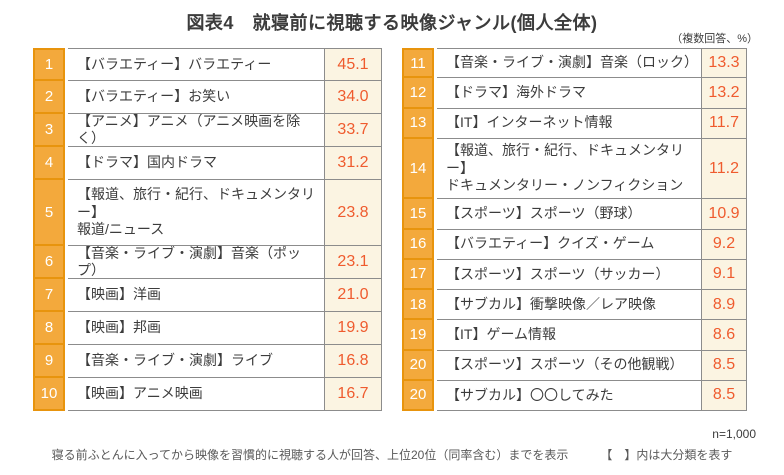 Image resolution: width=784 pixels, height=475 pixels. I want to click on value-cell: 21.0, so click(353, 295).